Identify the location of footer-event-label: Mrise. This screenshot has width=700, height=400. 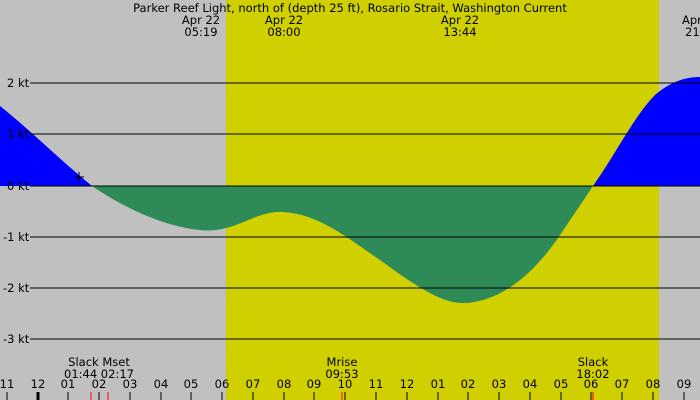
(342, 362).